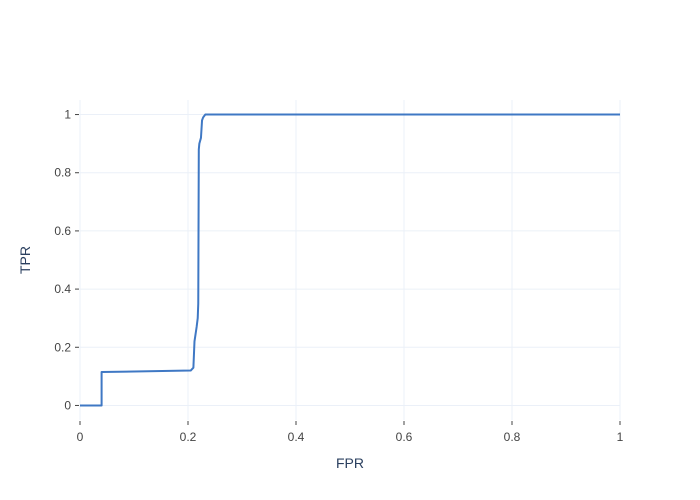 This screenshot has width=700, height=500. Describe the element at coordinates (80, 437) in the screenshot. I see `x-tick-label: 0` at that location.